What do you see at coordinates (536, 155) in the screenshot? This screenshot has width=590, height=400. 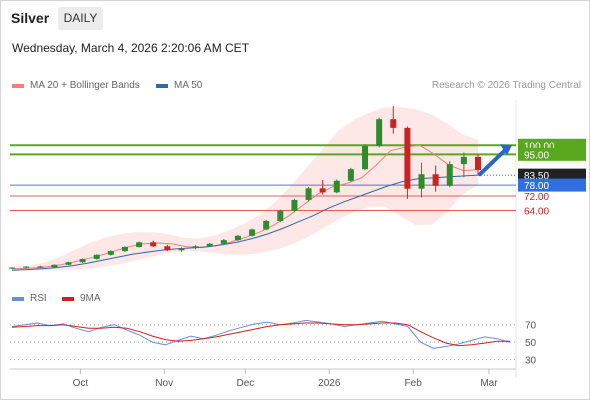 I see `level-tag-95.00: 95.00` at bounding box center [536, 155].